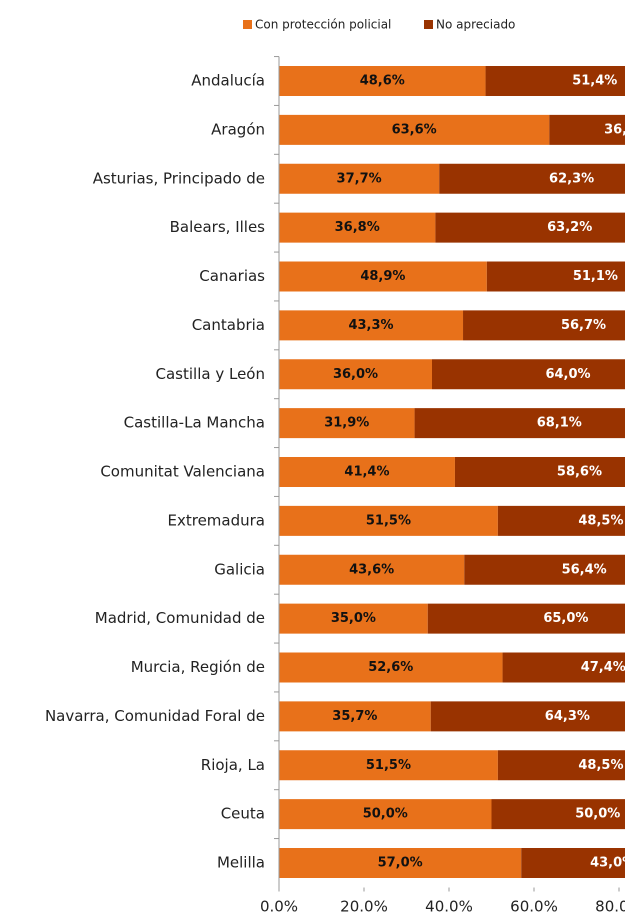 This screenshot has height=916, width=625. What do you see at coordinates (567, 716) in the screenshot?
I see `value-label: 64,3%` at bounding box center [567, 716].